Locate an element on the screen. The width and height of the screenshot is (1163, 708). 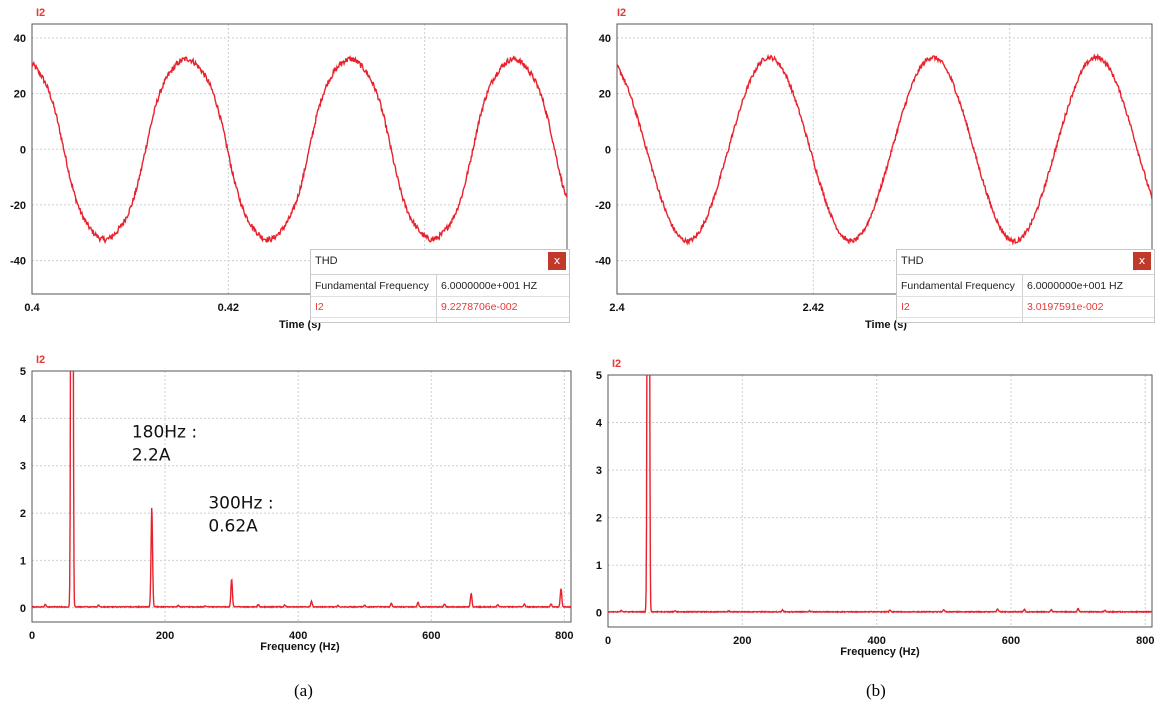
x-tick-label: 2.42 is located at coordinates (813, 308).